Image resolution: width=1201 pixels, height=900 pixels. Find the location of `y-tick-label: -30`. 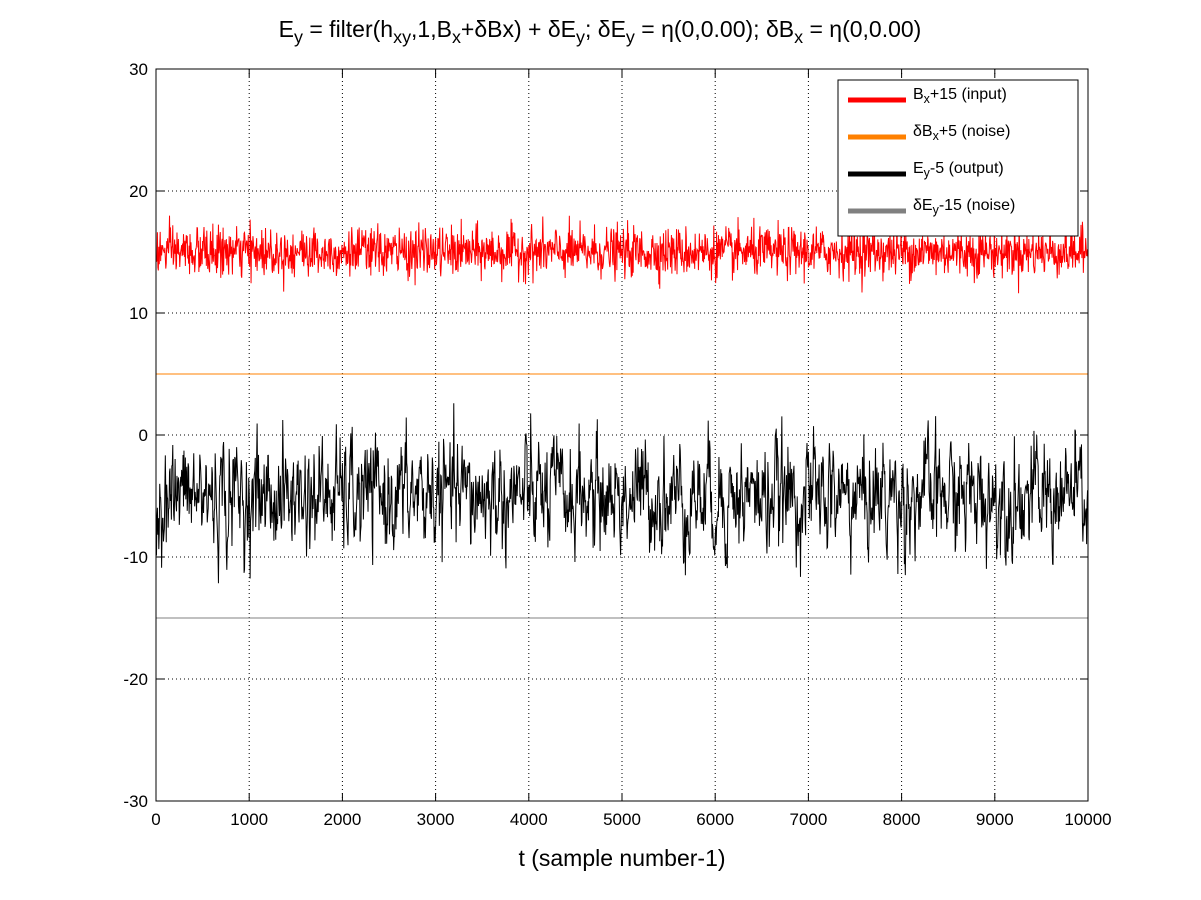

y-tick-label: -30 is located at coordinates (135, 801).